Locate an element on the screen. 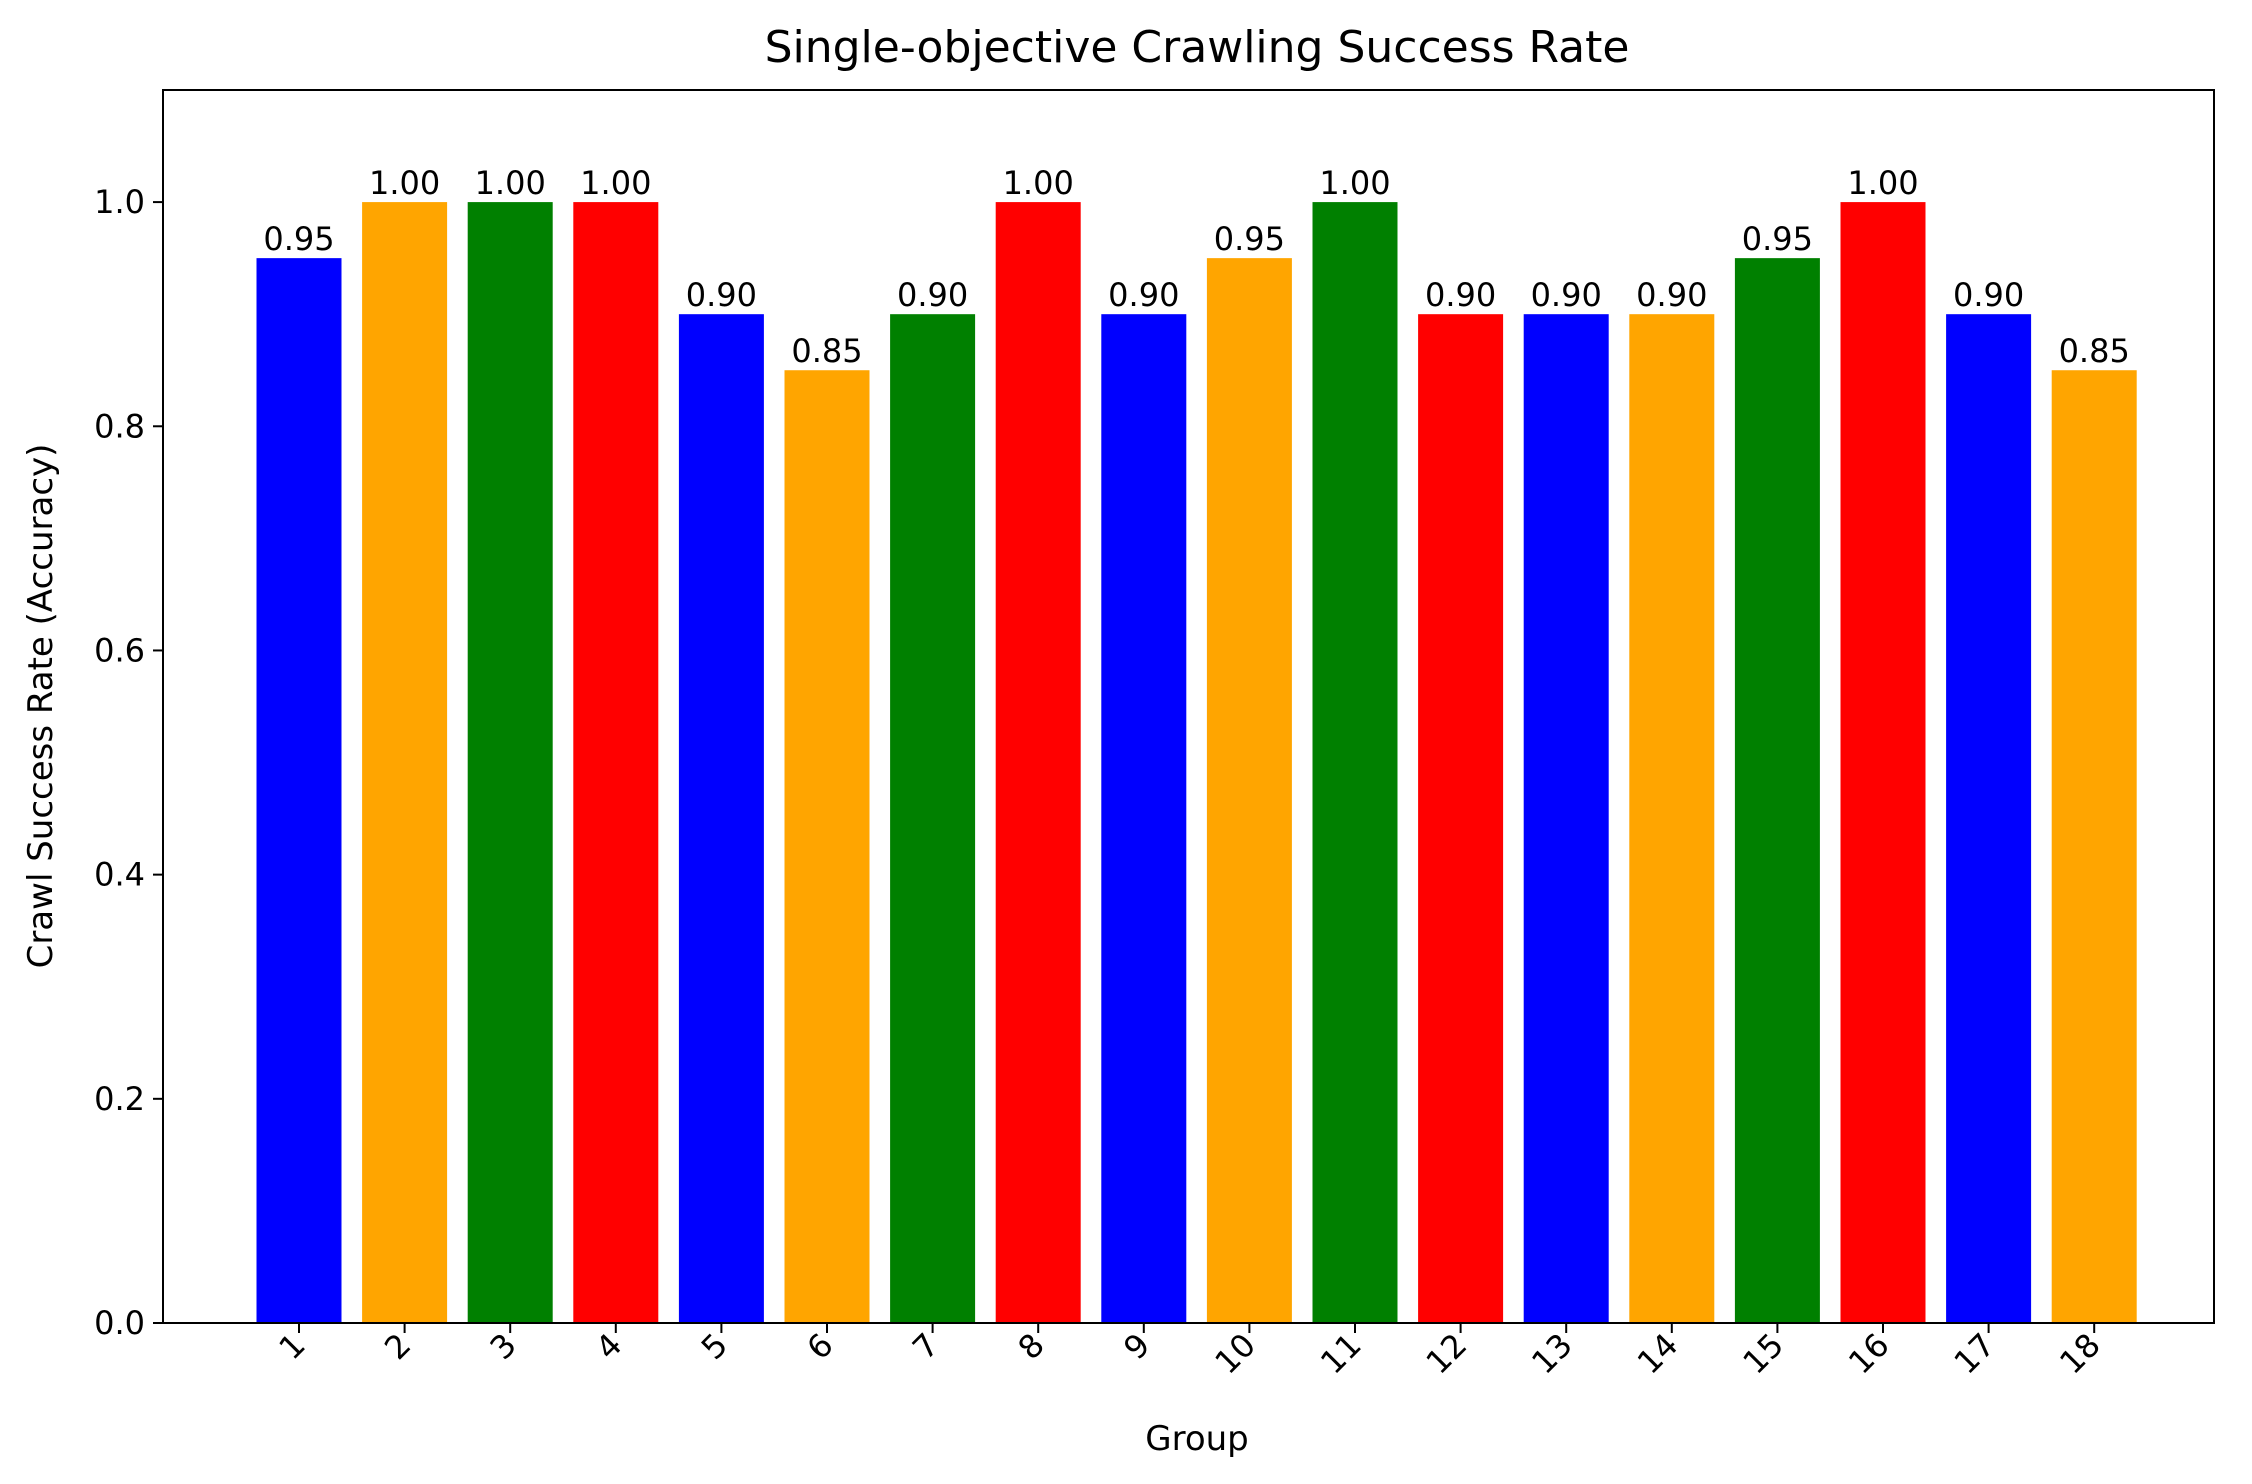 This screenshot has height=1484, width=2252. x-tick-label: 16 is located at coordinates (1869, 1354).